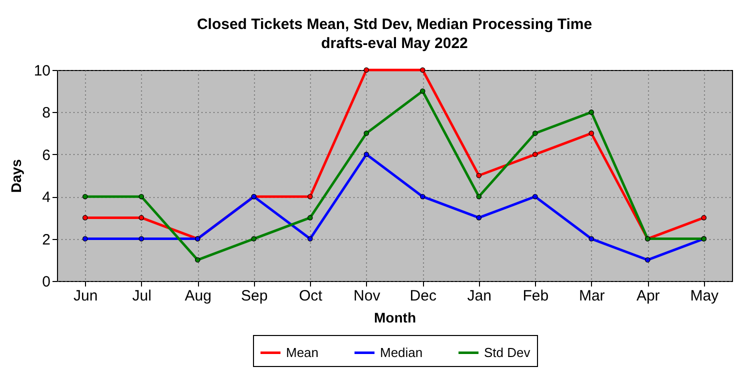 This screenshot has height=378, width=741. I want to click on y-tick-label: 10, so click(42, 71).